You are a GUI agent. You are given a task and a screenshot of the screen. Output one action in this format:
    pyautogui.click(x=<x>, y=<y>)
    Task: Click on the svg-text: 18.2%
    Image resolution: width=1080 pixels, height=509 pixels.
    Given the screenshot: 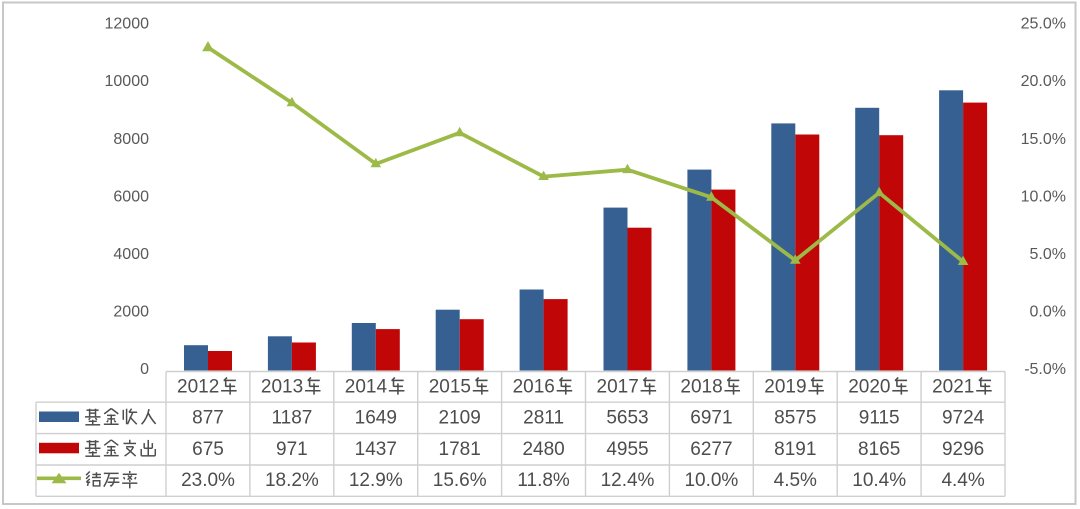 What is the action you would take?
    pyautogui.click(x=292, y=480)
    